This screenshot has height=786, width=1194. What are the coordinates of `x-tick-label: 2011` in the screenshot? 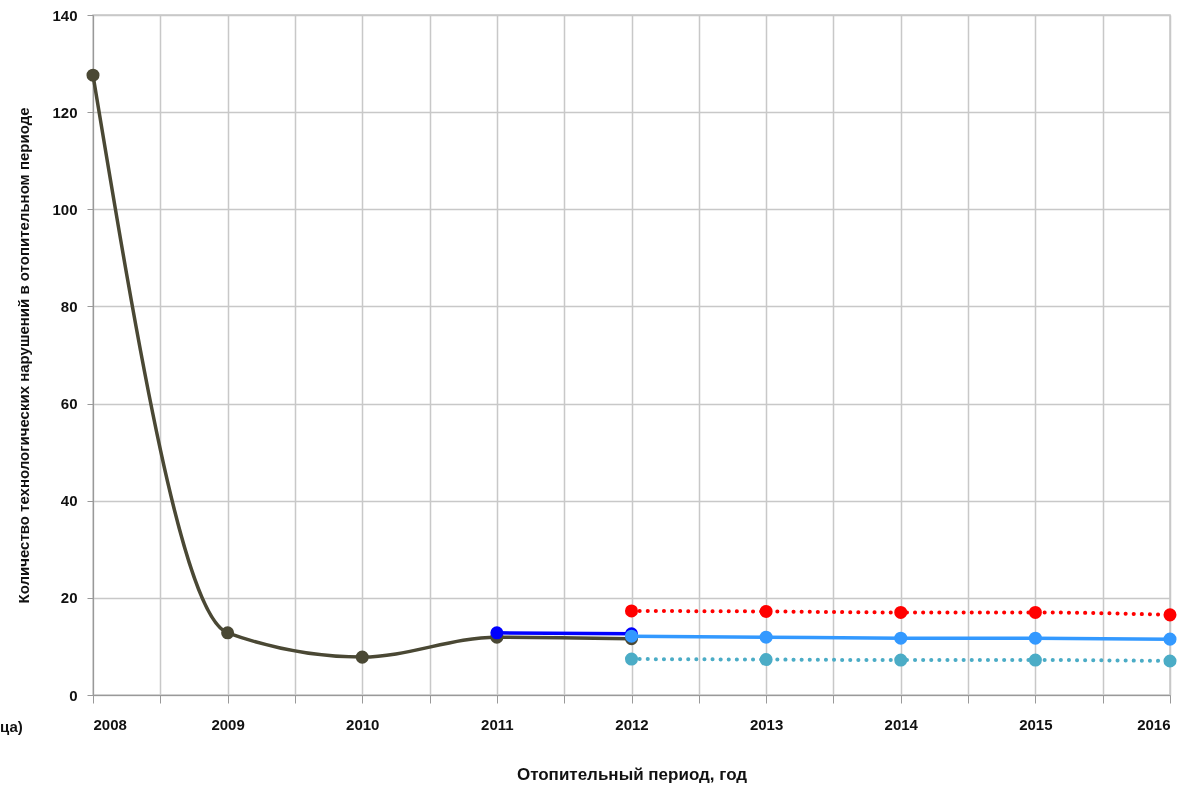 It's located at (497, 724).